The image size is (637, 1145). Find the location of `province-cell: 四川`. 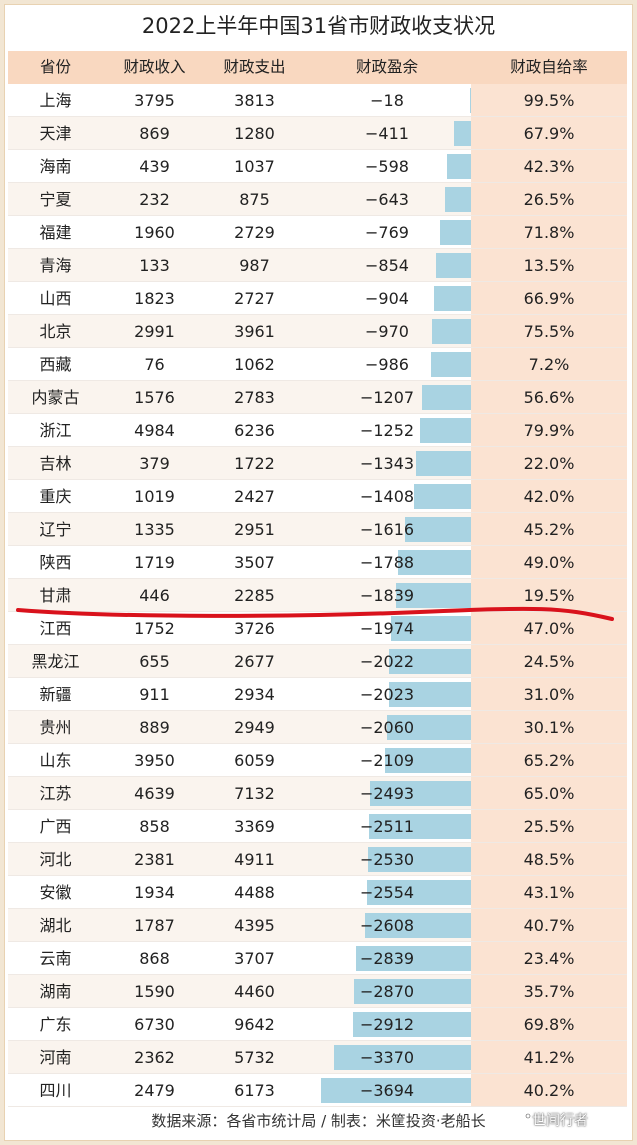

province-cell: 四川 is located at coordinates (55, 1090).